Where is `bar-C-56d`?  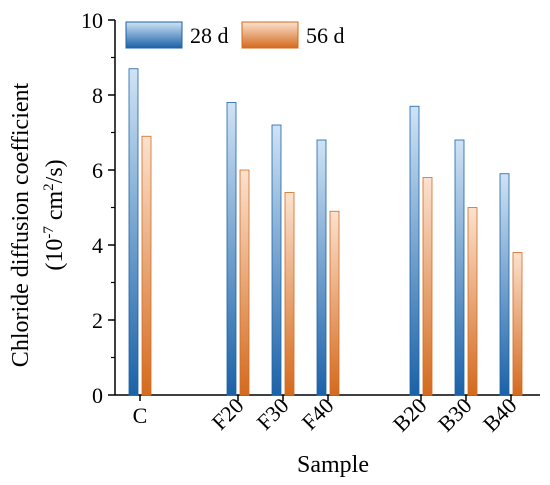 bar-C-56d is located at coordinates (146, 265).